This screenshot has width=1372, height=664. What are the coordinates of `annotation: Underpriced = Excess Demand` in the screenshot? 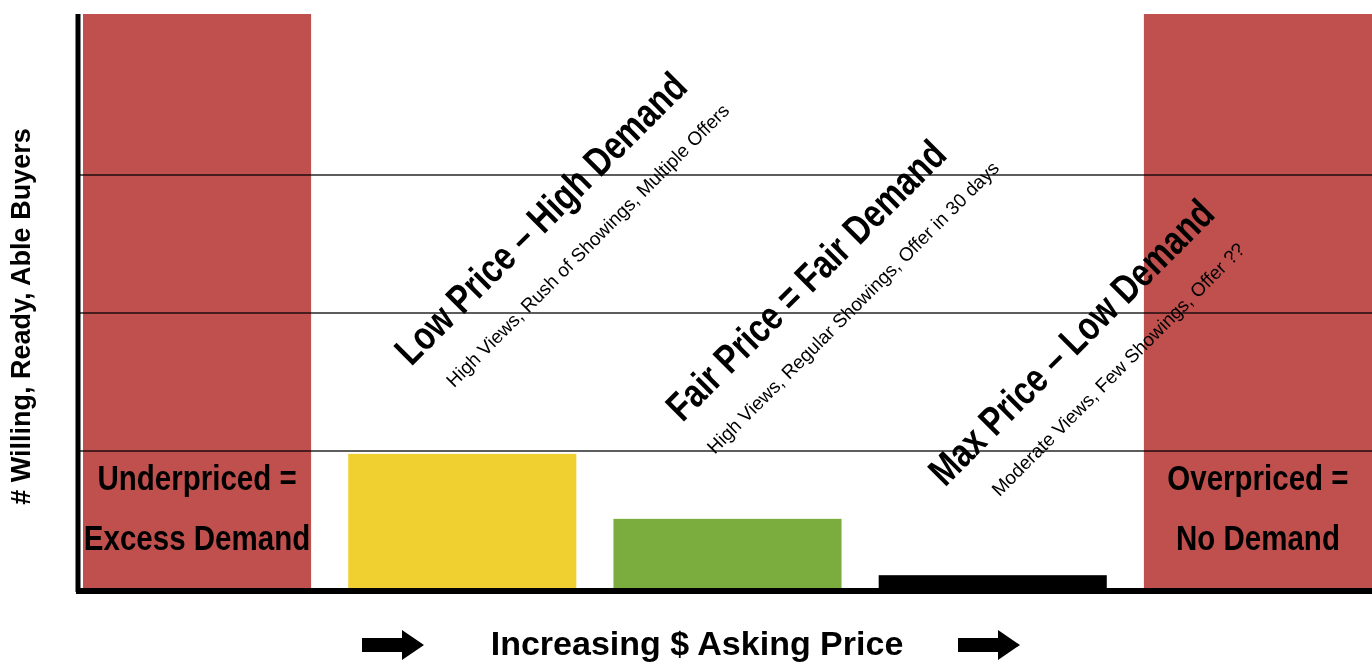 It's located at (197, 507).